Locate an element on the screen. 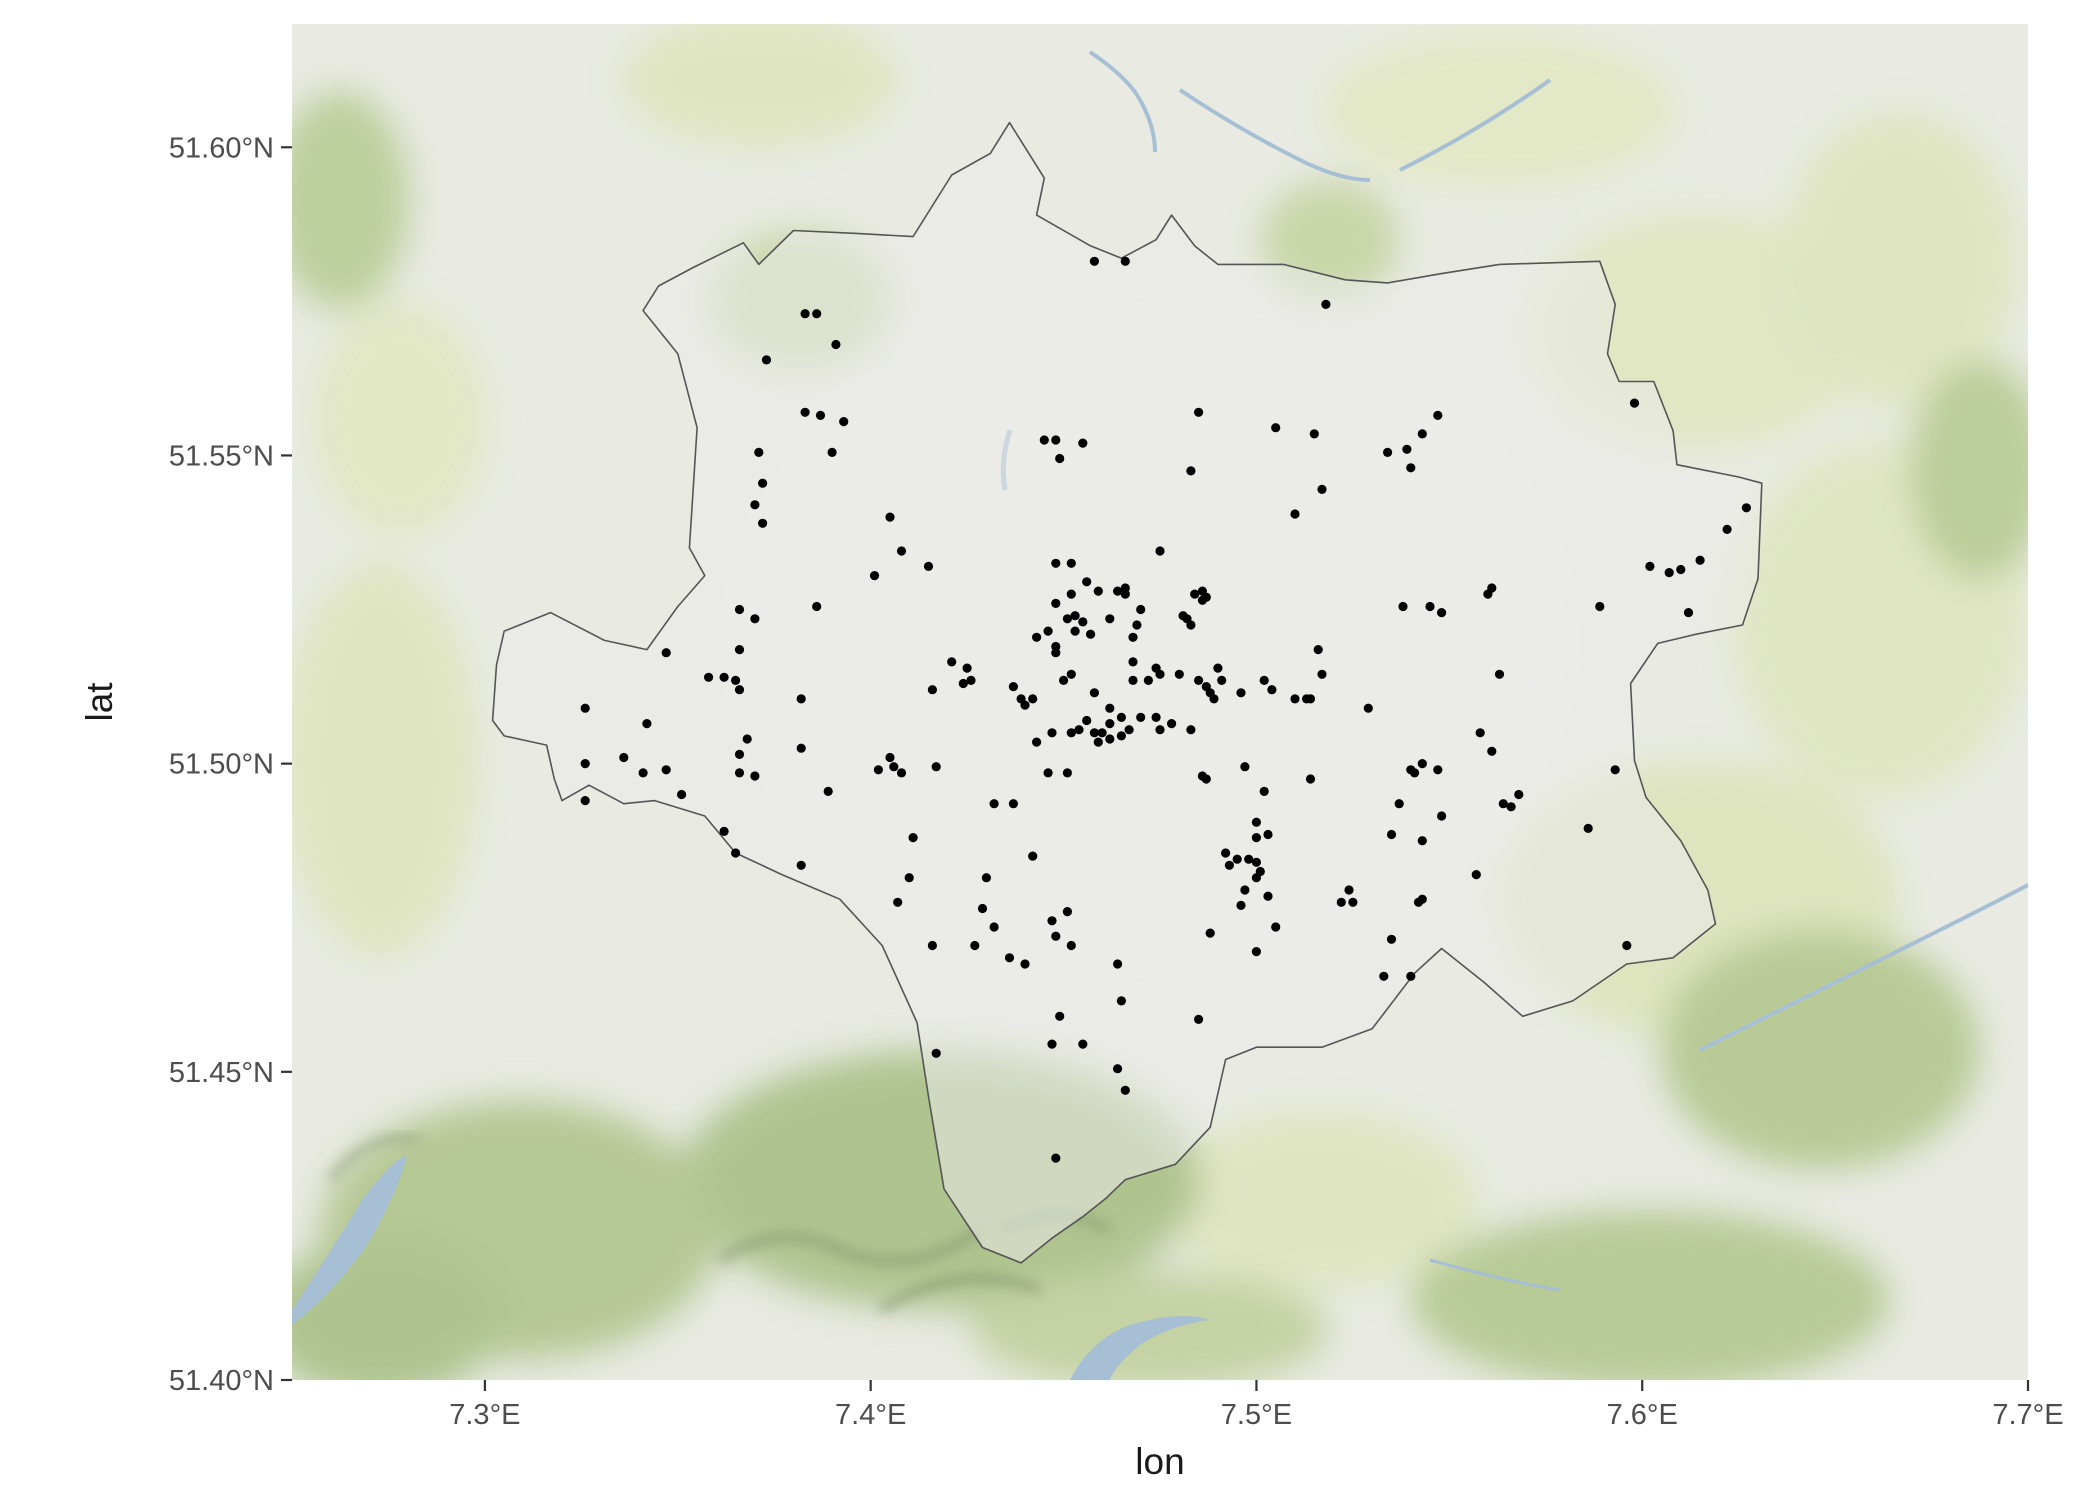 The image size is (2100, 1500). x-axis-title: lon is located at coordinates (1159, 1461).